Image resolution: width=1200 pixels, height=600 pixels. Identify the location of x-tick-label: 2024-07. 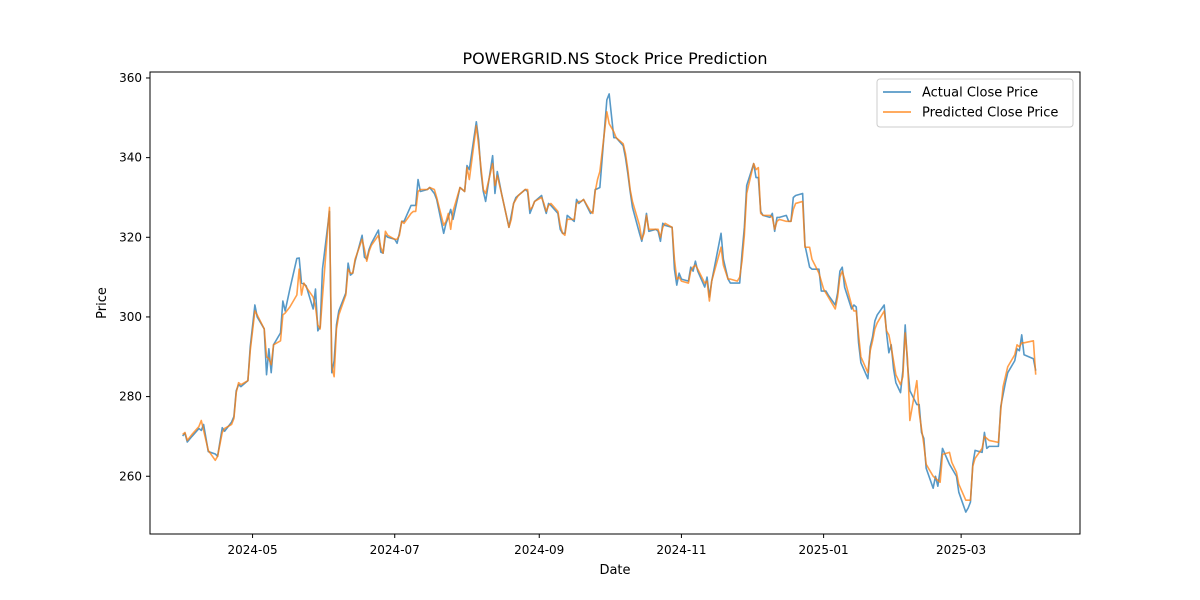
(395, 550).